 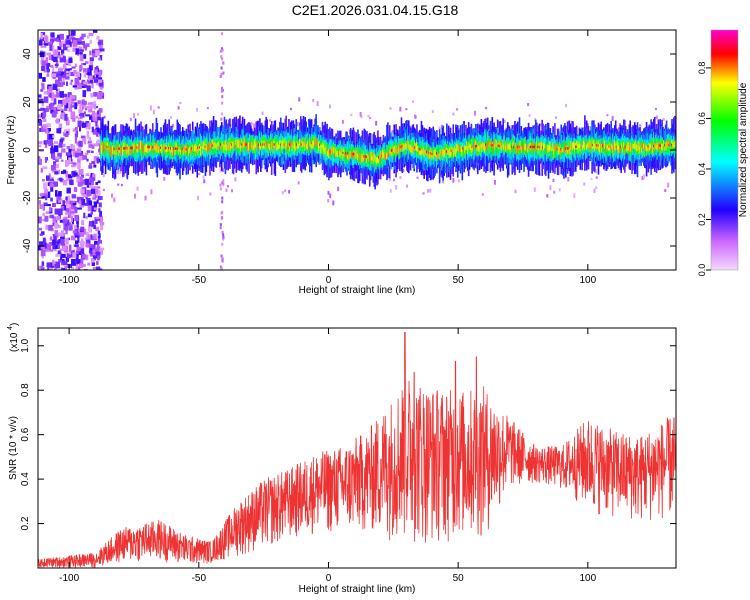 What do you see at coordinates (459, 280) in the screenshot?
I see `x-tick-label: 50` at bounding box center [459, 280].